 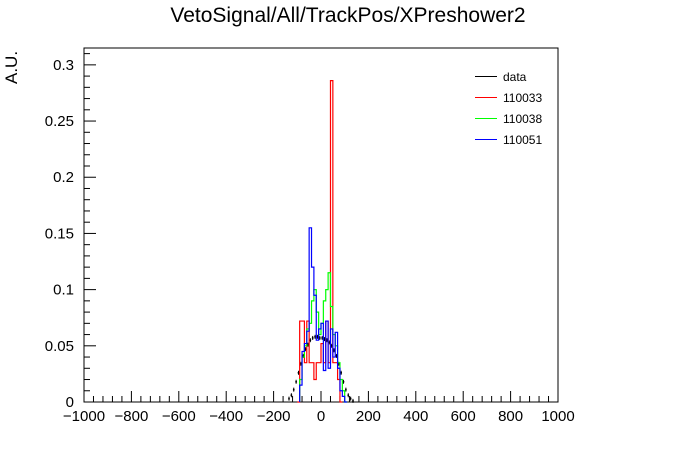 I want to click on y-tick-label: 0.15, so click(x=59, y=233).